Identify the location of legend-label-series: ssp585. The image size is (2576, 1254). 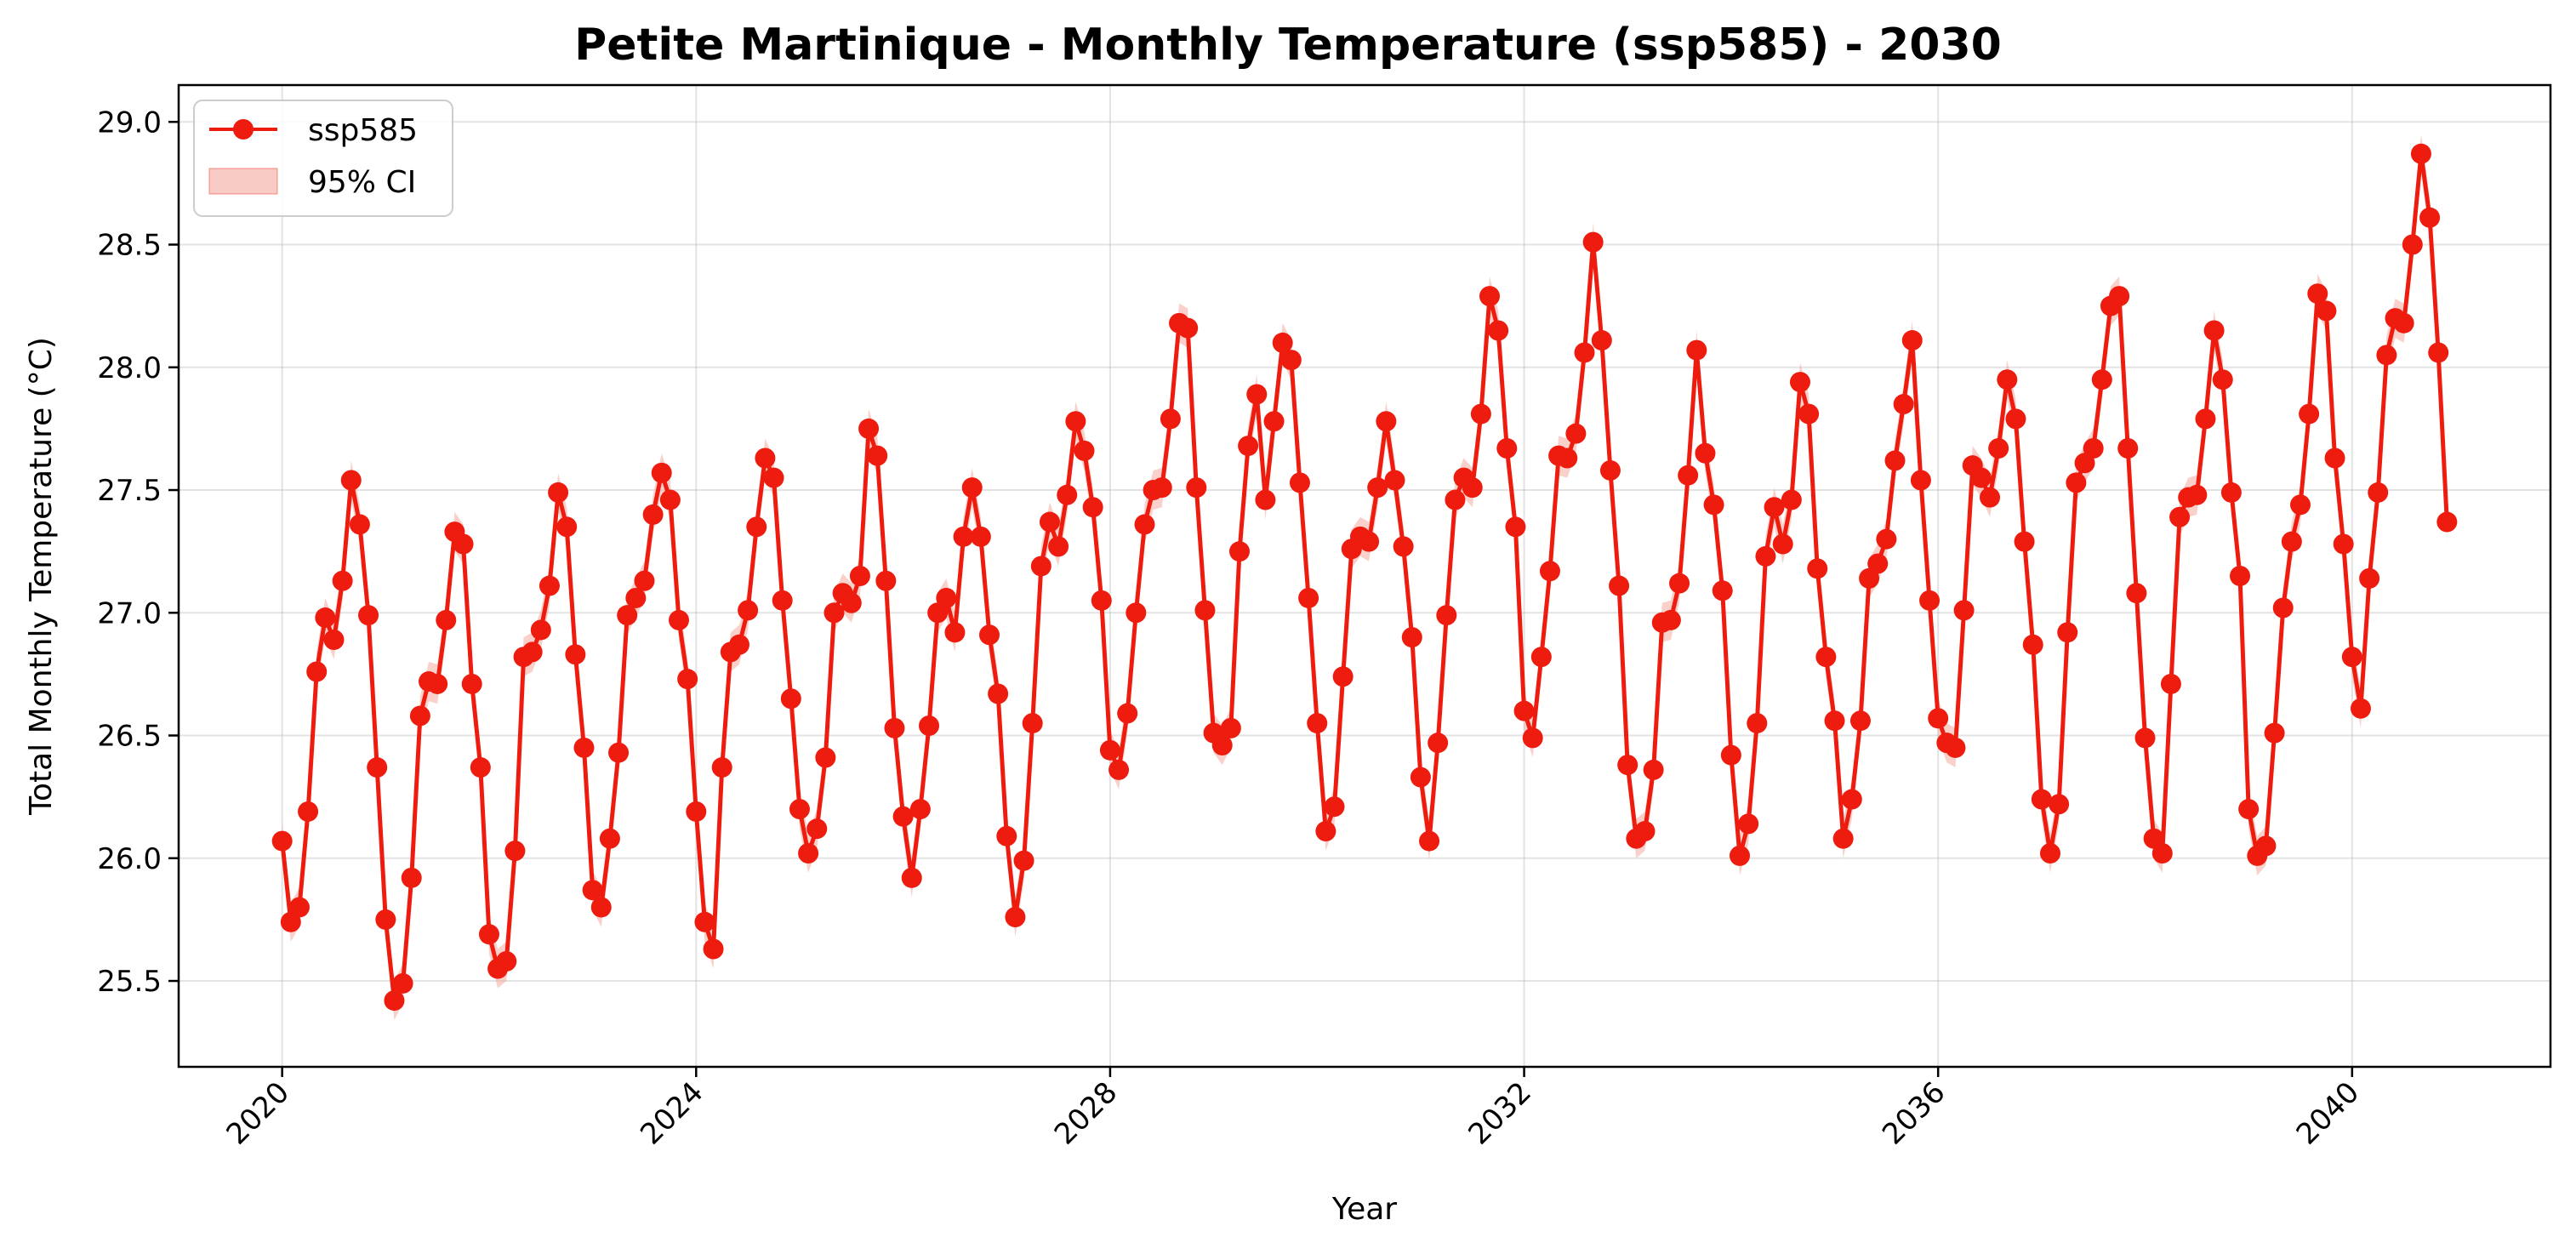
(363, 131).